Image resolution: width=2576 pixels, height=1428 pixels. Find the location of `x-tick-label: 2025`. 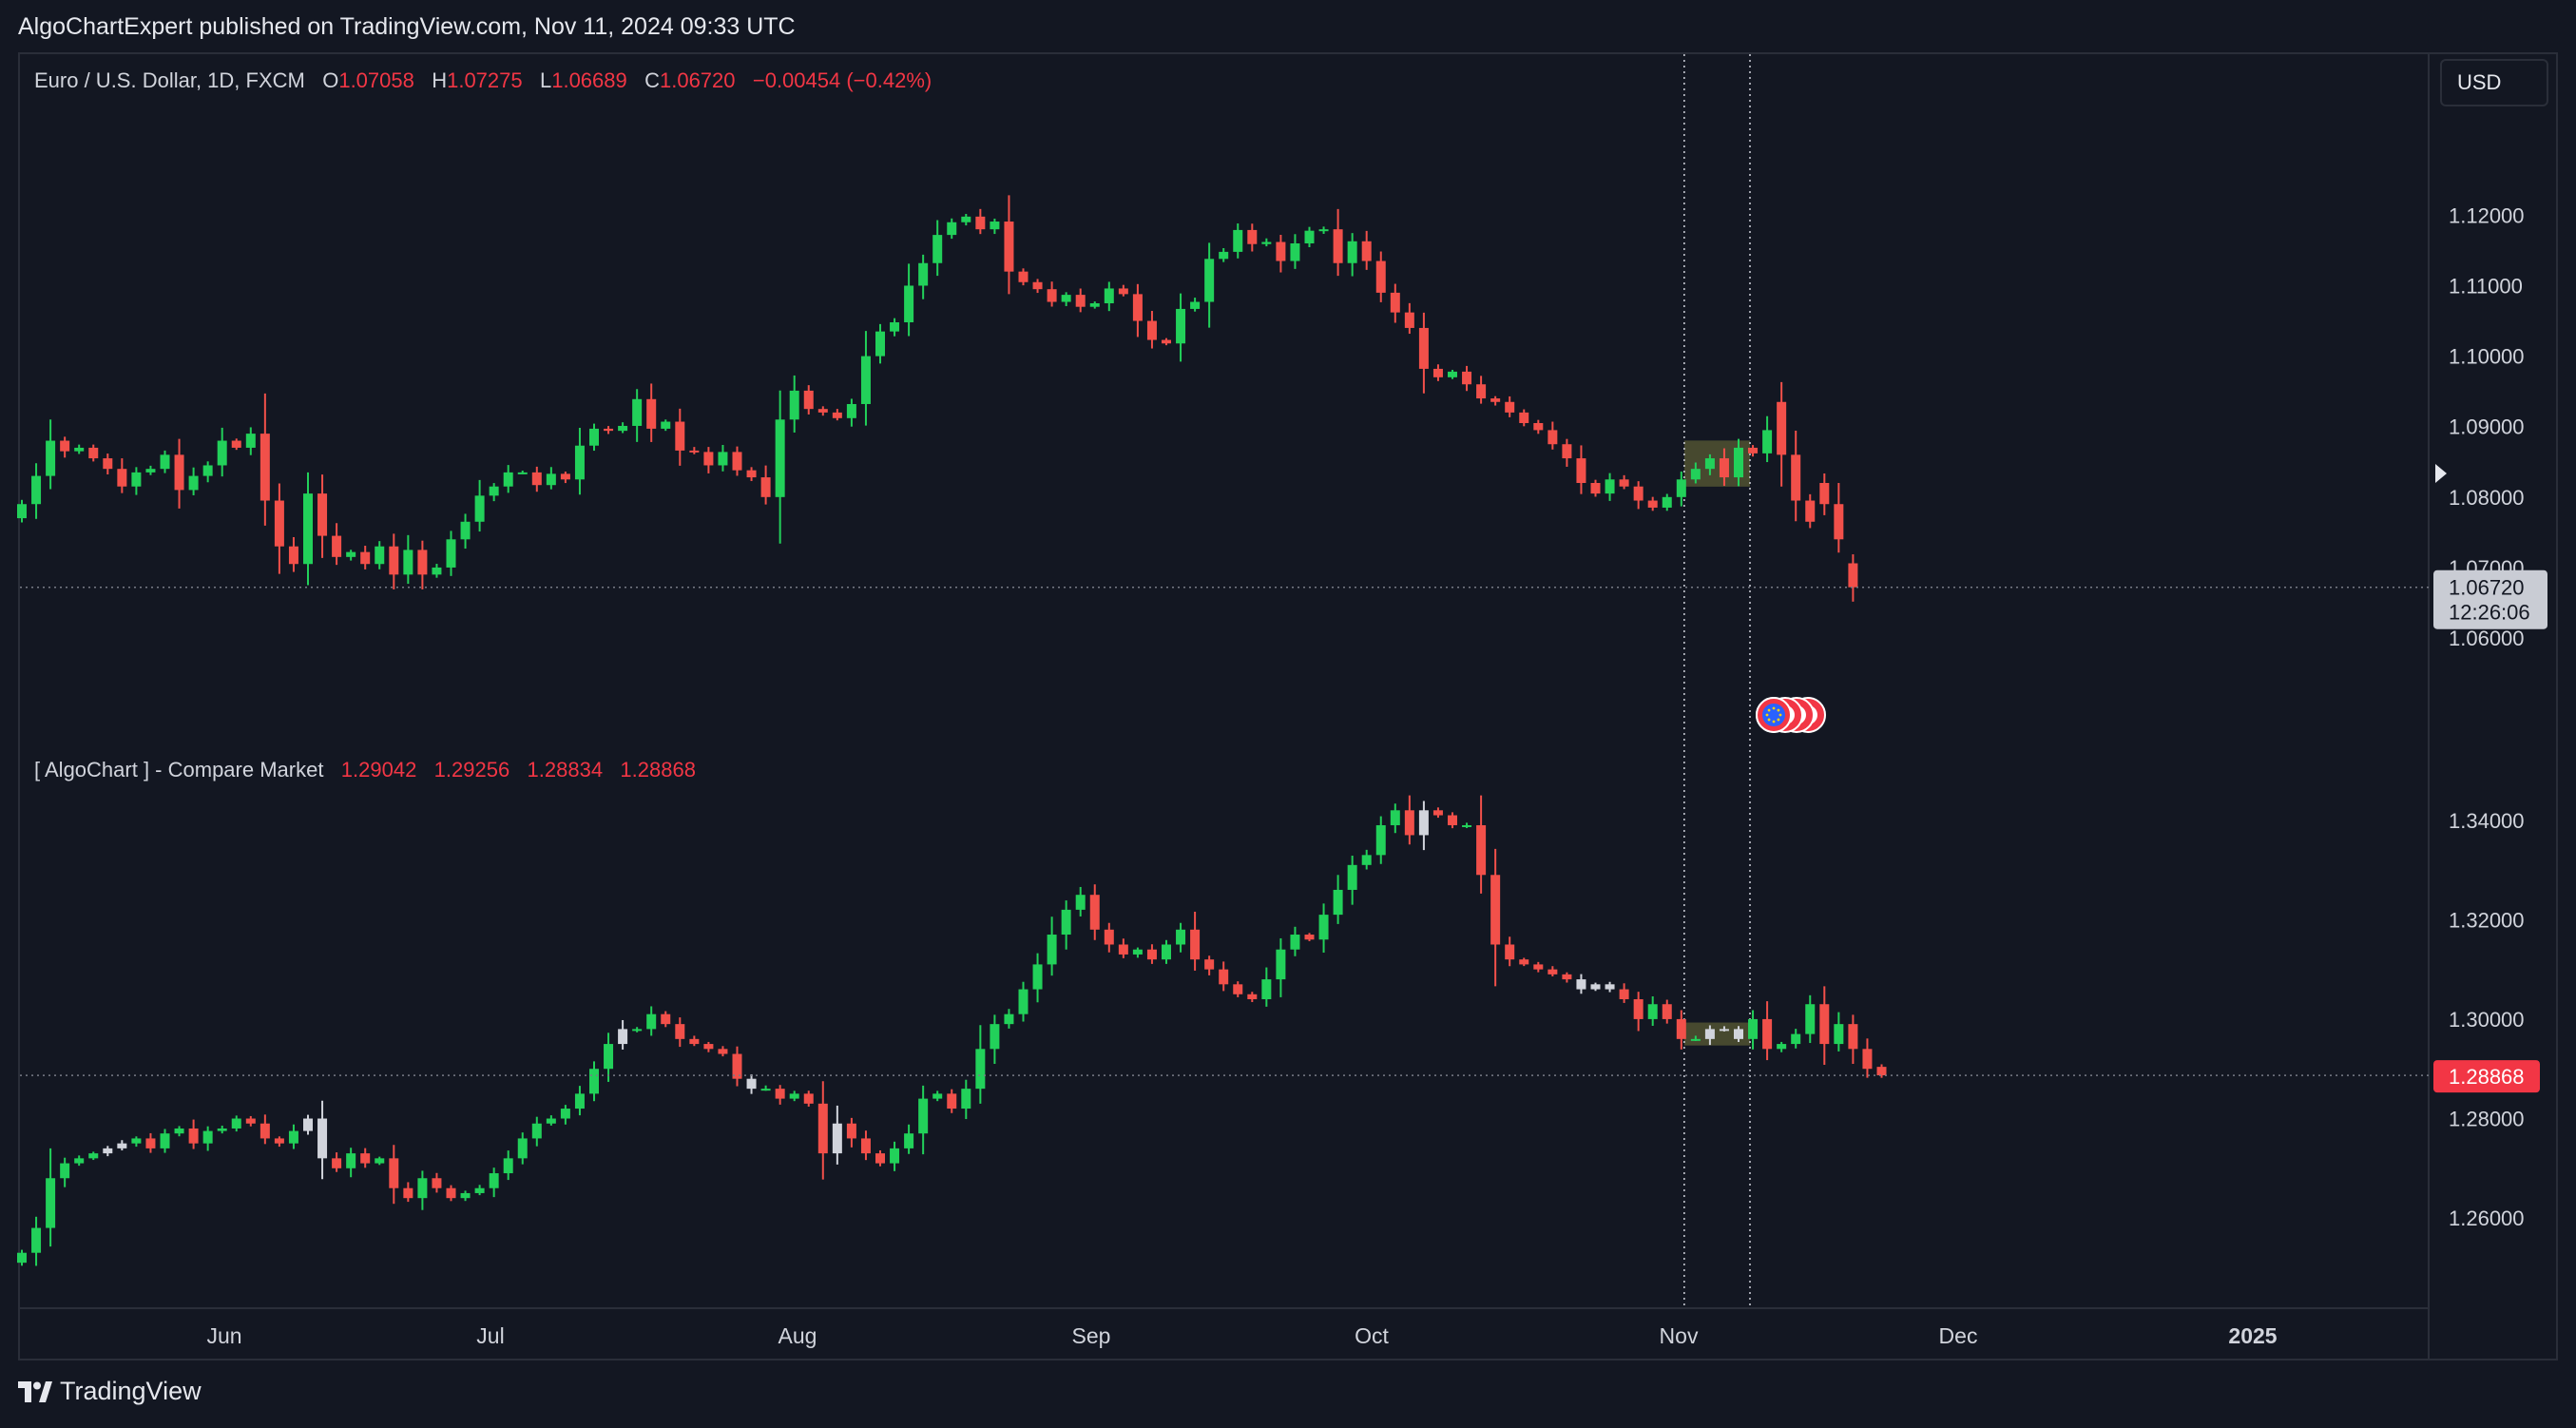

x-tick-label: 2025 is located at coordinates (2252, 1336).